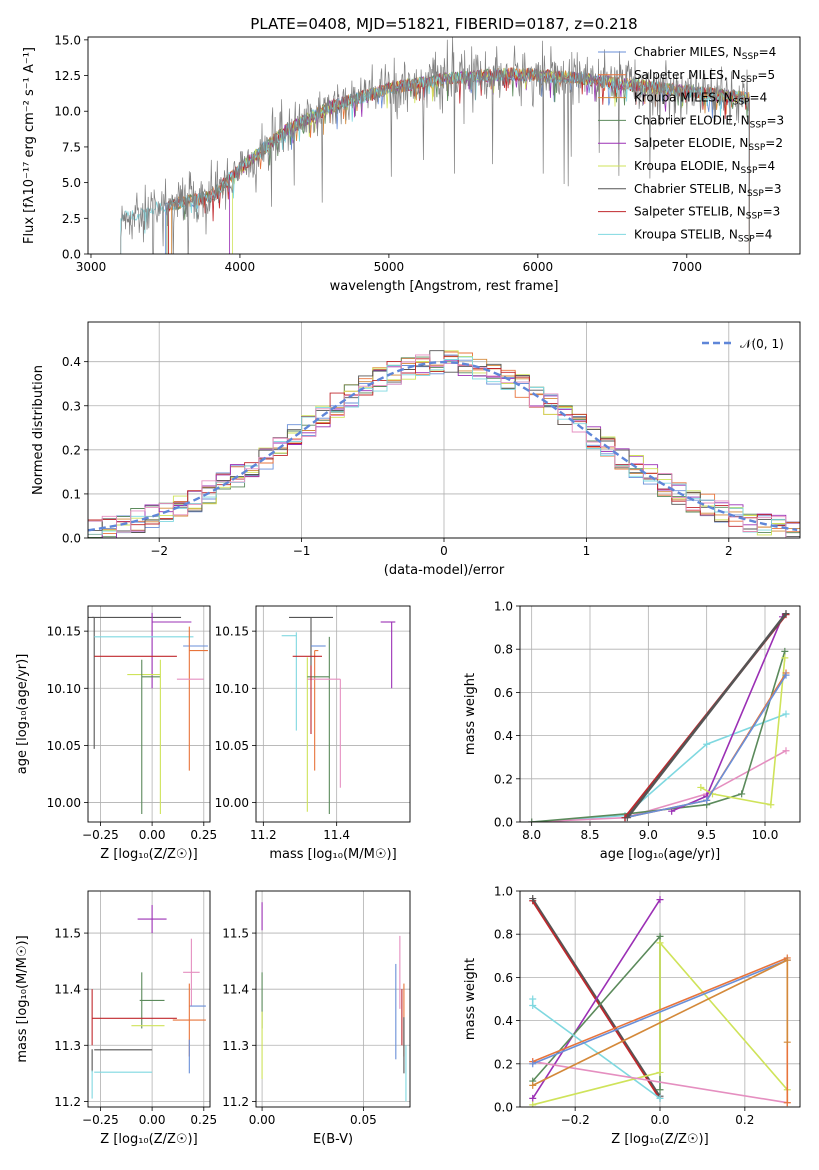 The width and height of the screenshot is (819, 1170). What do you see at coordinates (334, 1002) in the screenshot?
I see `plot-area-mass-vs-EBV` at bounding box center [334, 1002].